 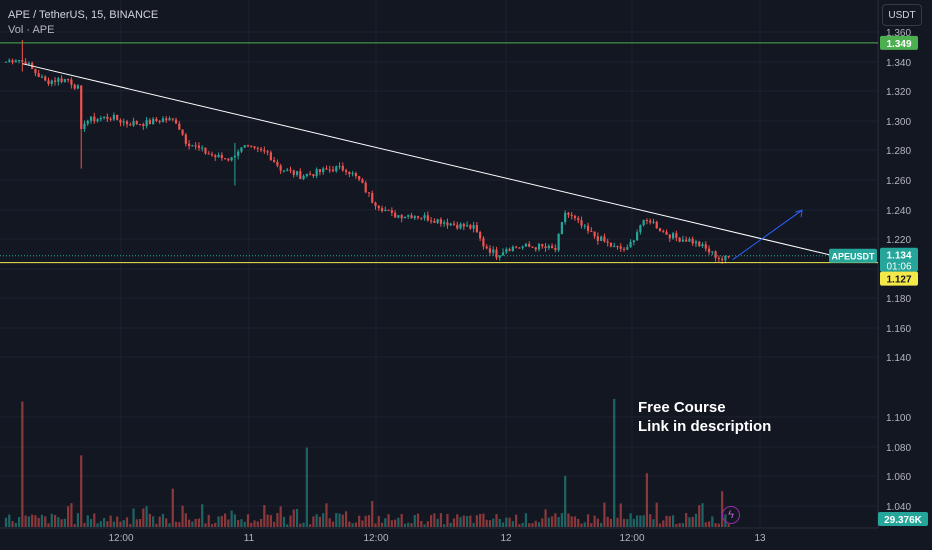 I want to click on price-tick: 1.140, so click(x=898, y=358).